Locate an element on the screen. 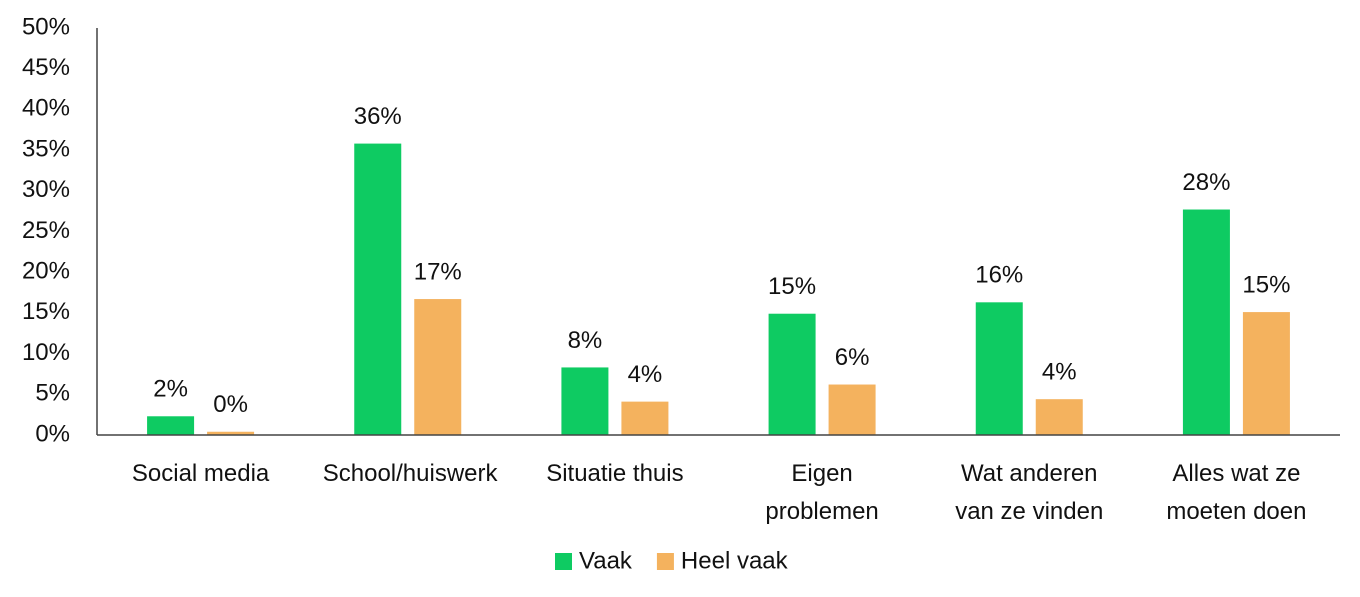  x-tick-label: Alles wat ze moeten doen is located at coordinates (1236, 492).